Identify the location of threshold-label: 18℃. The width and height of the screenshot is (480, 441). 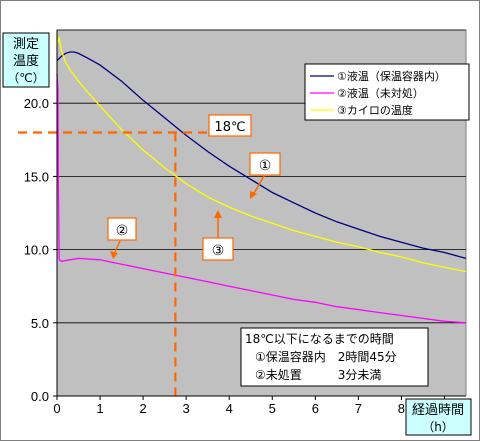
(229, 127).